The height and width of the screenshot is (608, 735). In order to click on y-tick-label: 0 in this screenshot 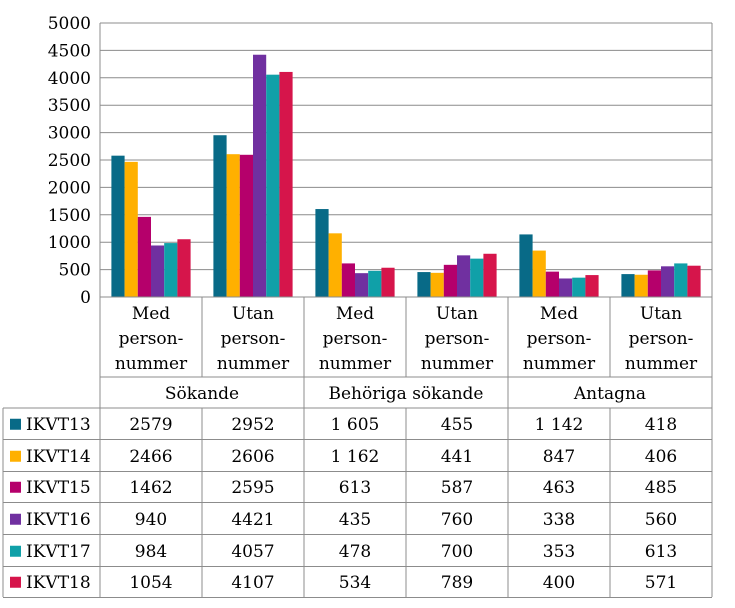, I will do `click(85, 298)`.